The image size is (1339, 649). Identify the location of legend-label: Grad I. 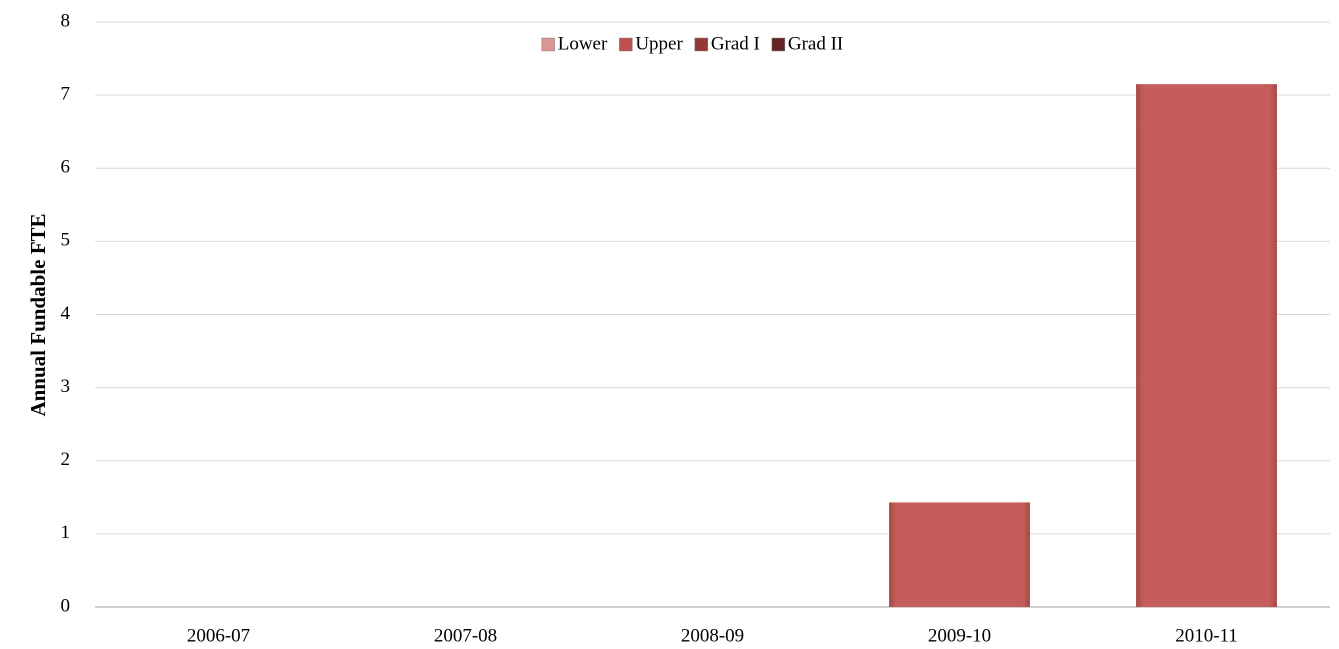
(735, 43).